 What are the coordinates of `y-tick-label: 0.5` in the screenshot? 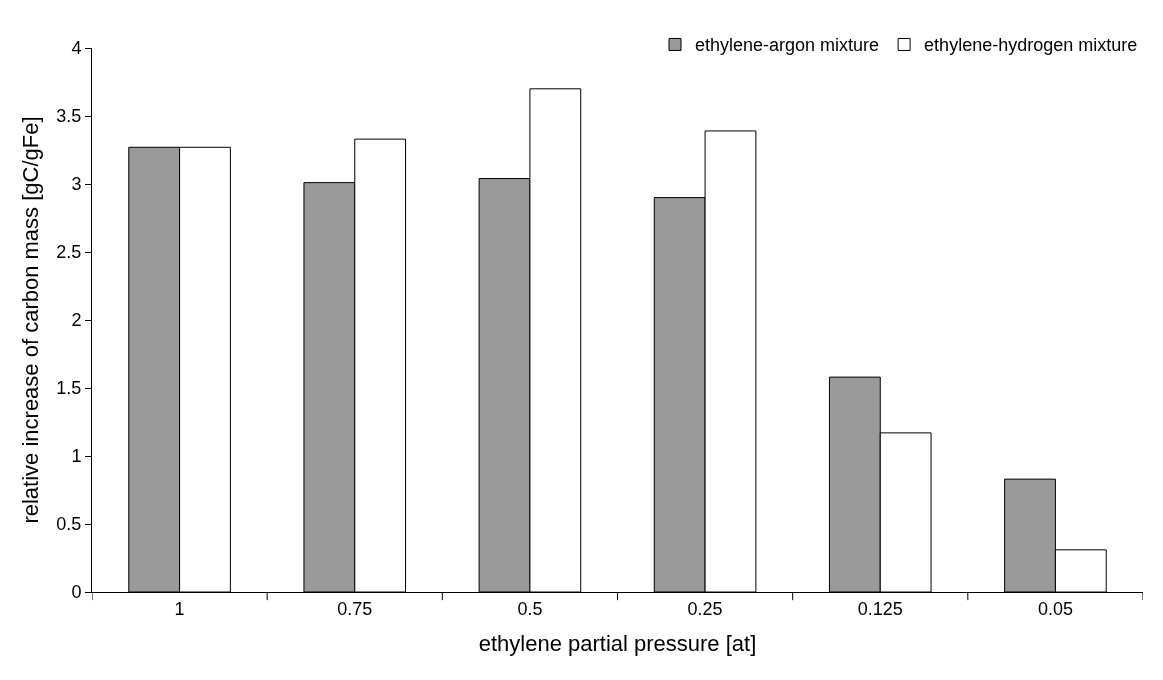 It's located at (69, 524).